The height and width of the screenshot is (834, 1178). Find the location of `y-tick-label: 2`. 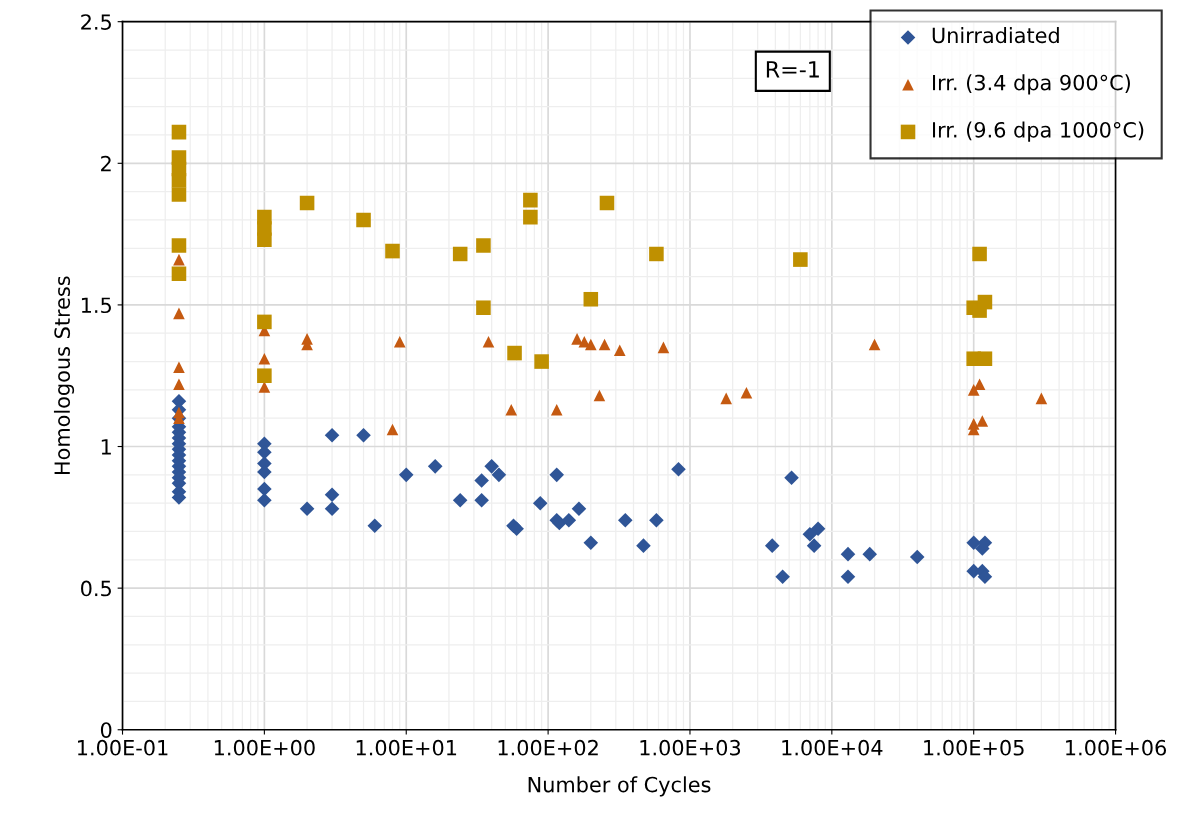

y-tick-label: 2 is located at coordinates (106, 163).